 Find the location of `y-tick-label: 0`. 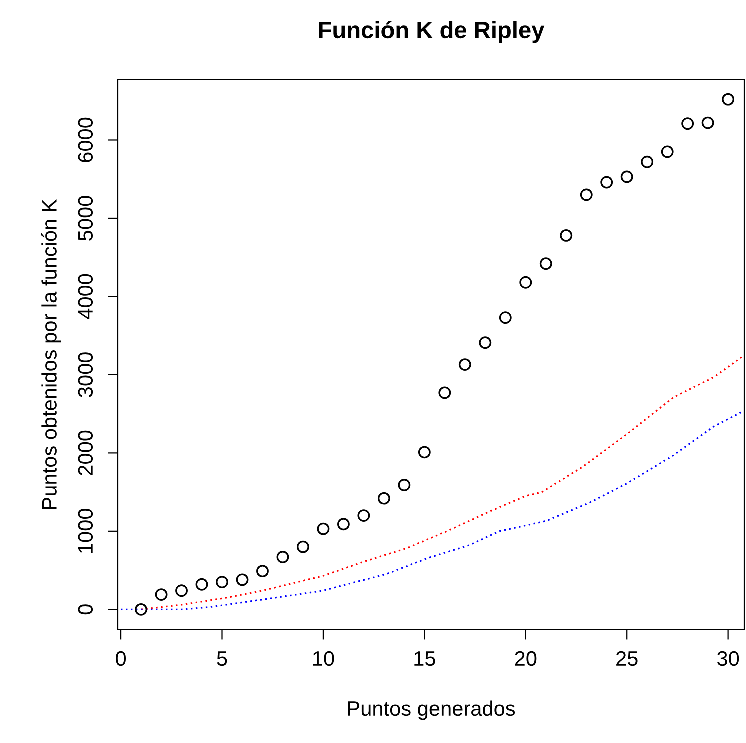

y-tick-label: 0 is located at coordinates (86, 609).